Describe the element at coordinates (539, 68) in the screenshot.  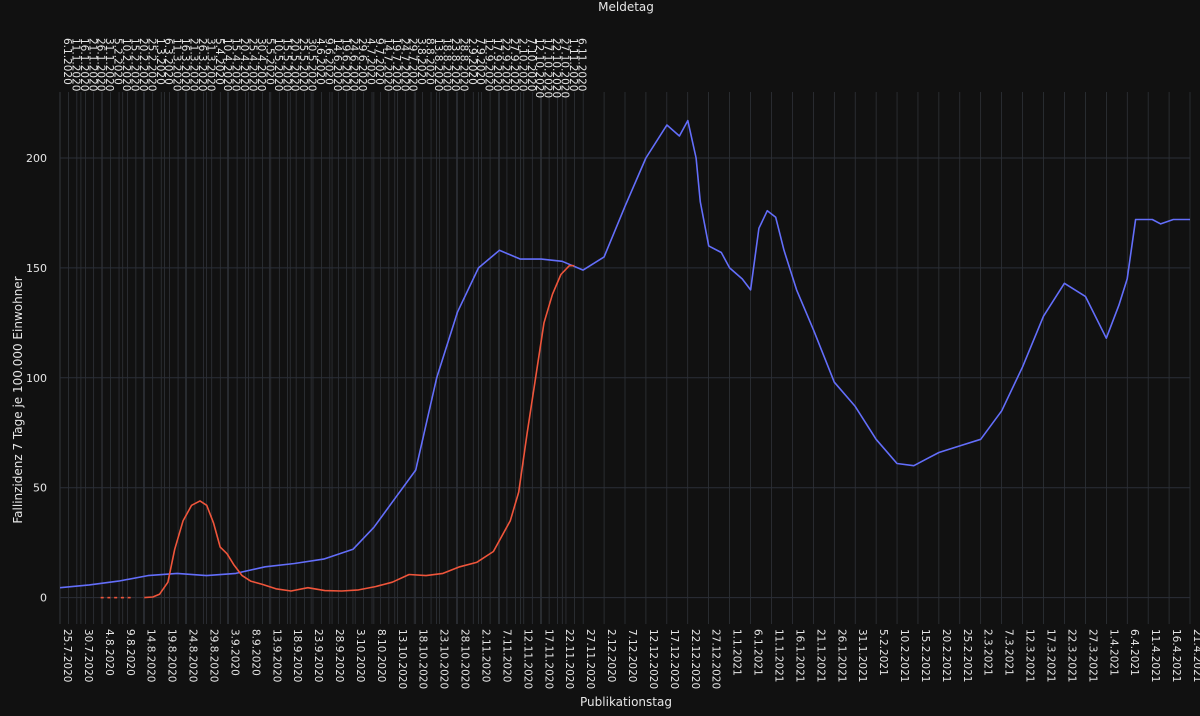
I see `x2-tick-label: 12.10.2020` at that location.